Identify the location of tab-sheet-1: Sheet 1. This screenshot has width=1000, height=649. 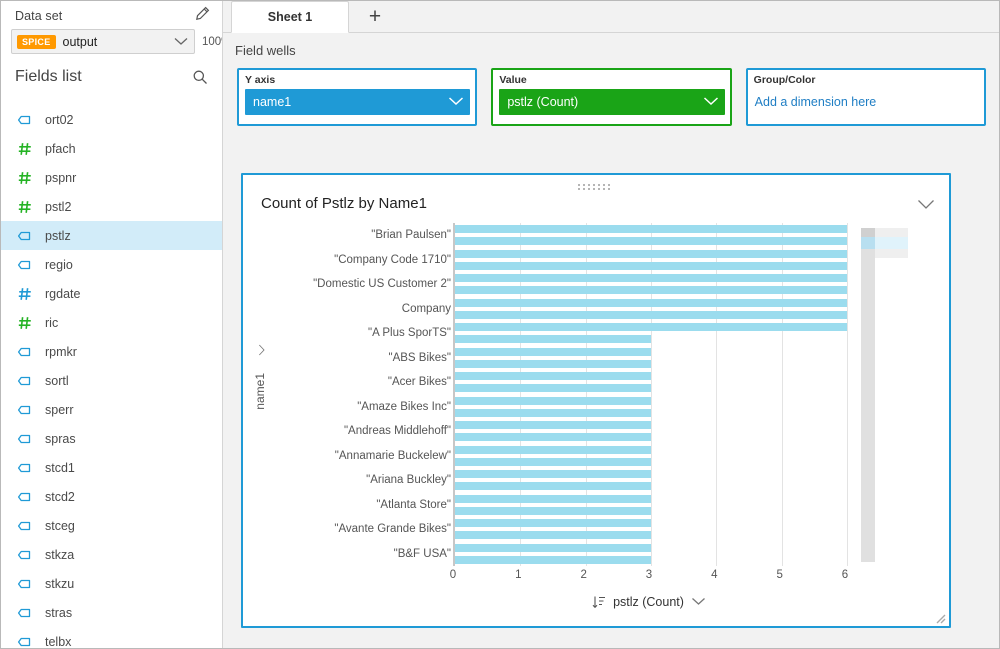
(290, 17).